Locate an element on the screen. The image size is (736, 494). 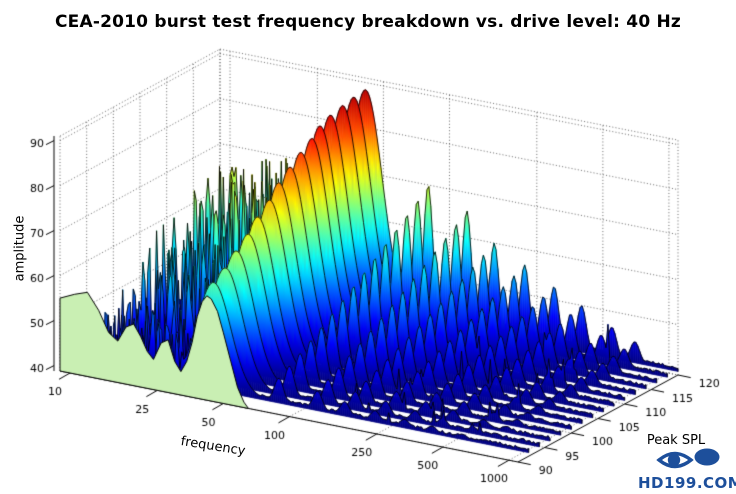
amplitude-axis-label: amplitude is located at coordinates (20, 248).